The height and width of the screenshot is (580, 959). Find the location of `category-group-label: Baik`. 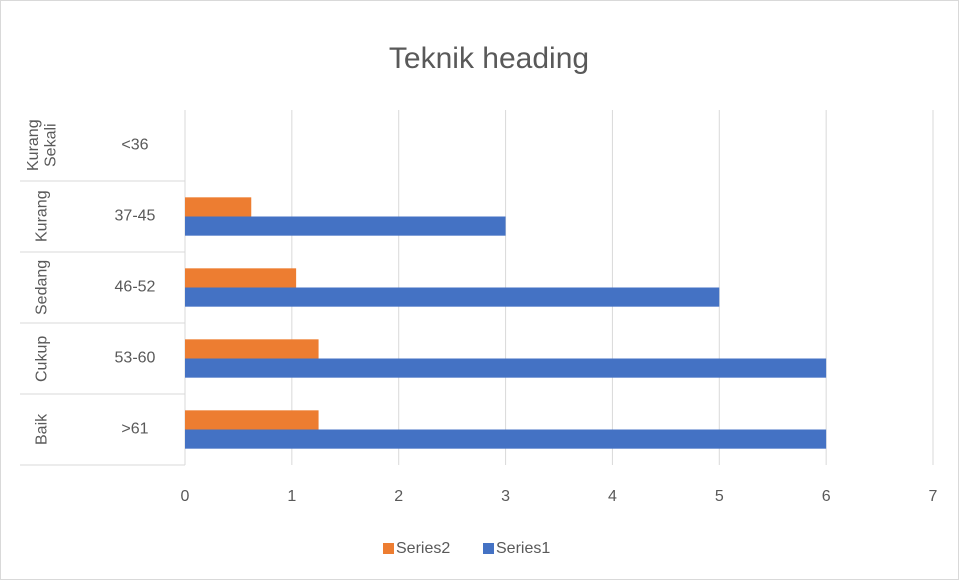

category-group-label: Baik is located at coordinates (42, 429).